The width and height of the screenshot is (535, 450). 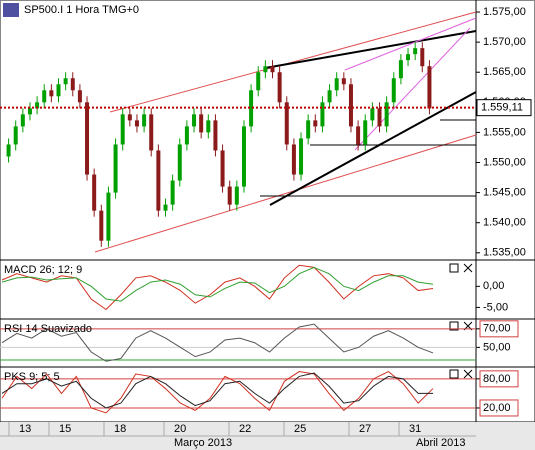 I want to click on y-tick-label: 1.565,00, so click(x=504, y=72).